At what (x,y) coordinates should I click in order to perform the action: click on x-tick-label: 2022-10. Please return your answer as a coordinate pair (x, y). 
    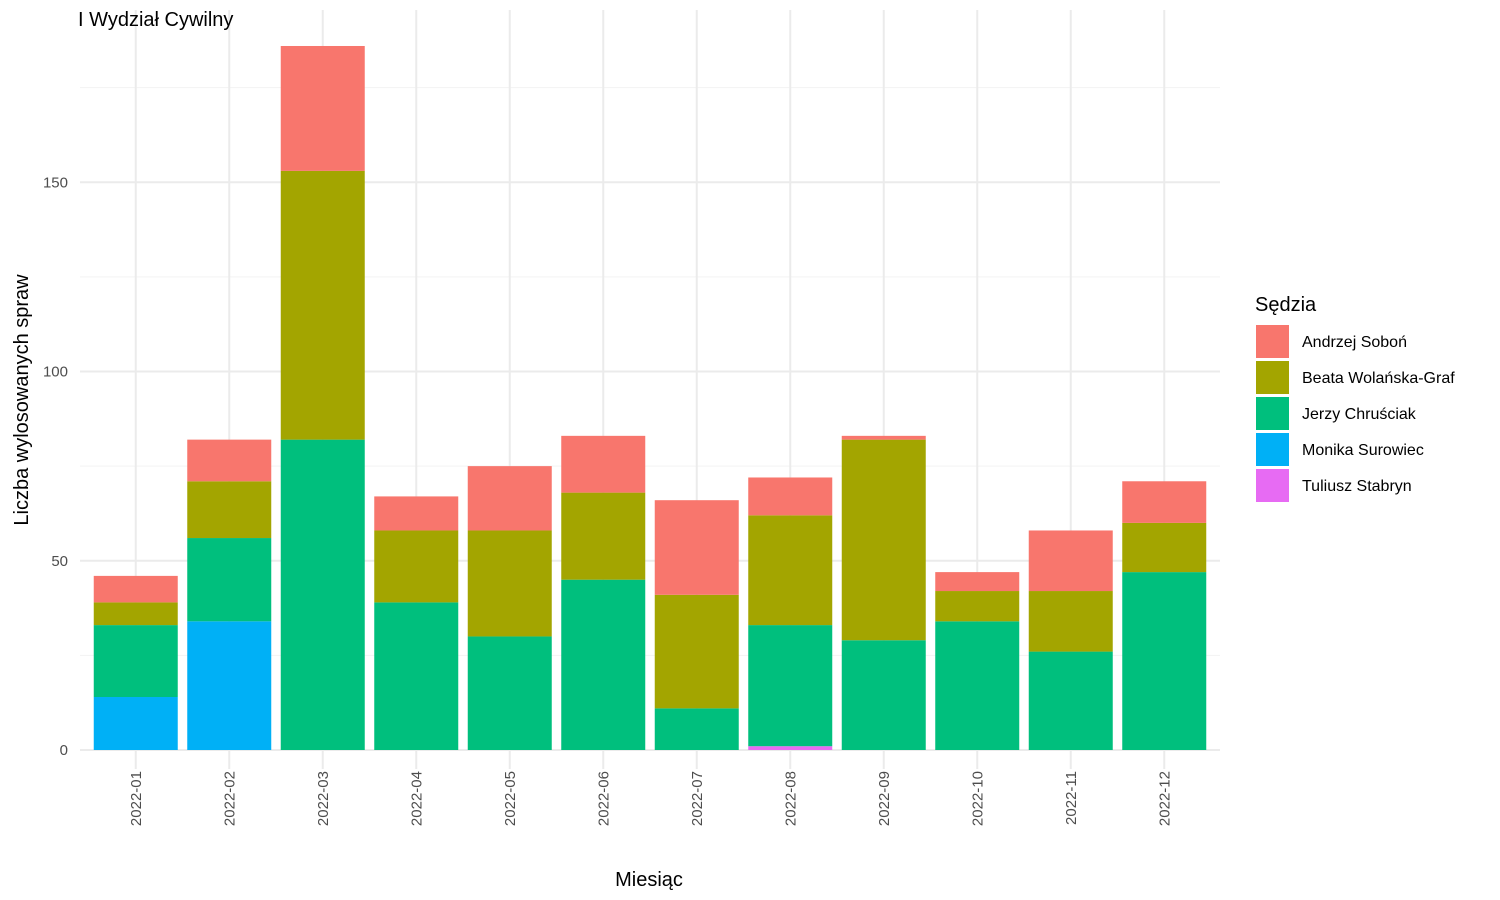
    Looking at the image, I should click on (977, 798).